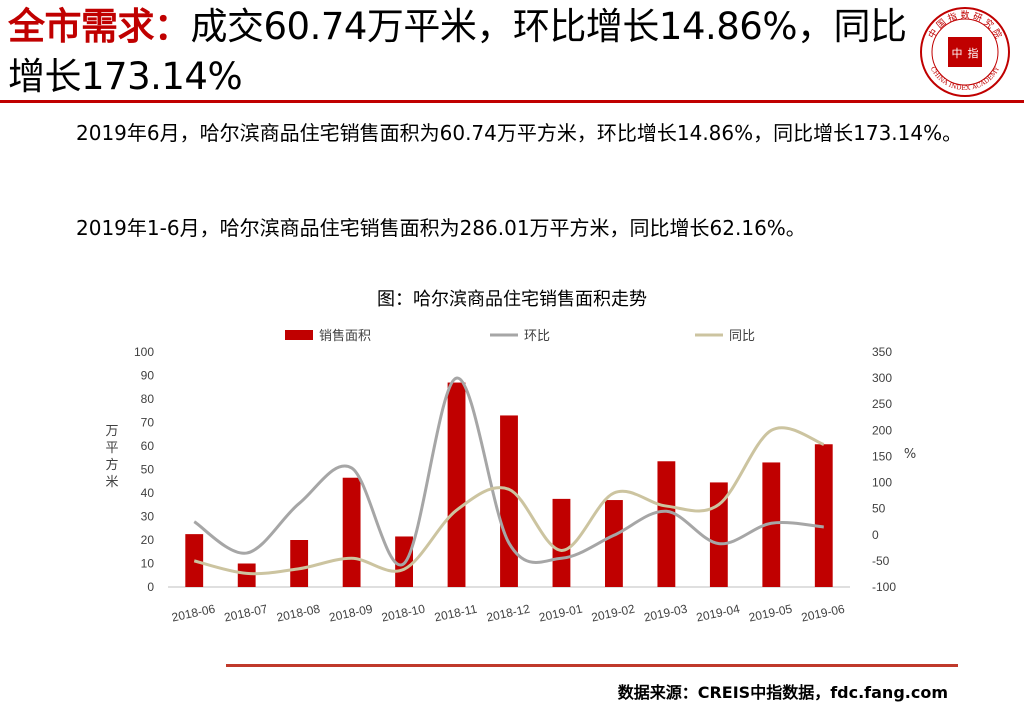 The image size is (1024, 709). What do you see at coordinates (875, 535) in the screenshot?
I see `y-right-tick-label: 0` at bounding box center [875, 535].